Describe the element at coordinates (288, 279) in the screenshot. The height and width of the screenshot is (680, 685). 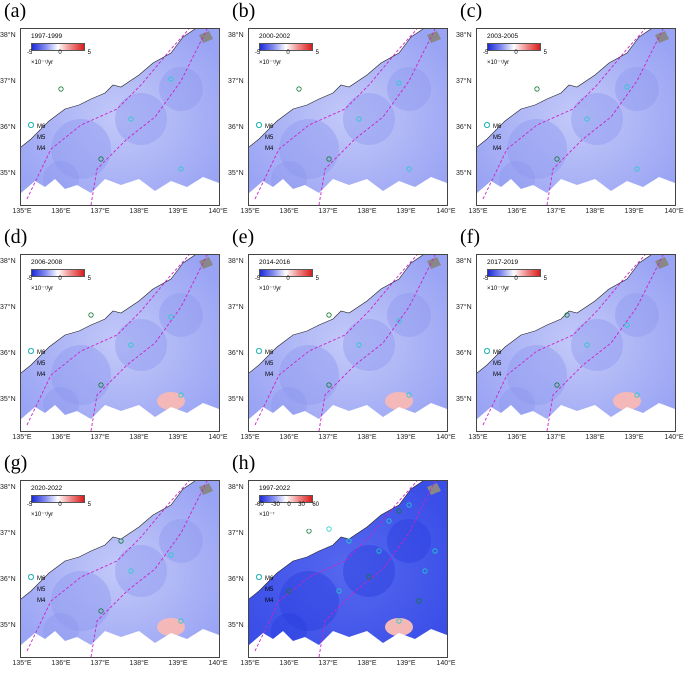
I see `colorbar-tick: 0` at that location.